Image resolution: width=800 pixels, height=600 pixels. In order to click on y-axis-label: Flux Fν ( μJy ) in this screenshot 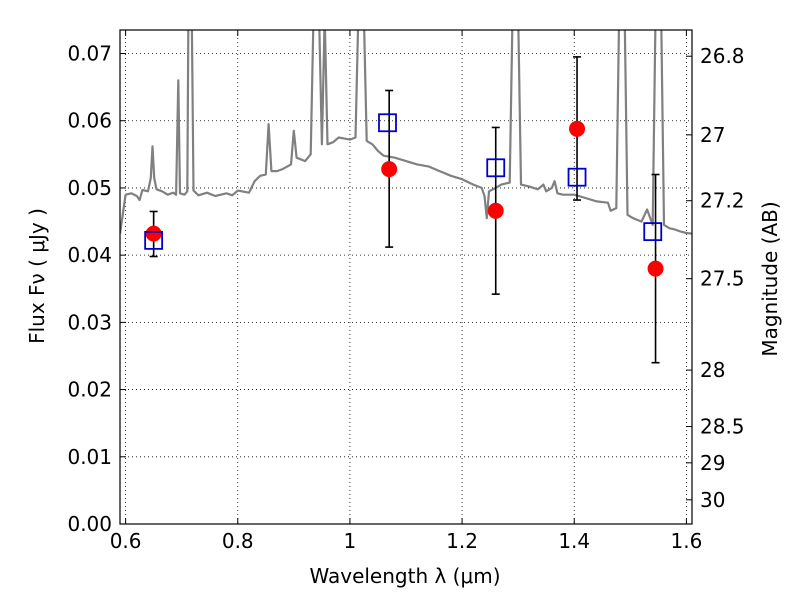, I will do `click(37, 276)`.